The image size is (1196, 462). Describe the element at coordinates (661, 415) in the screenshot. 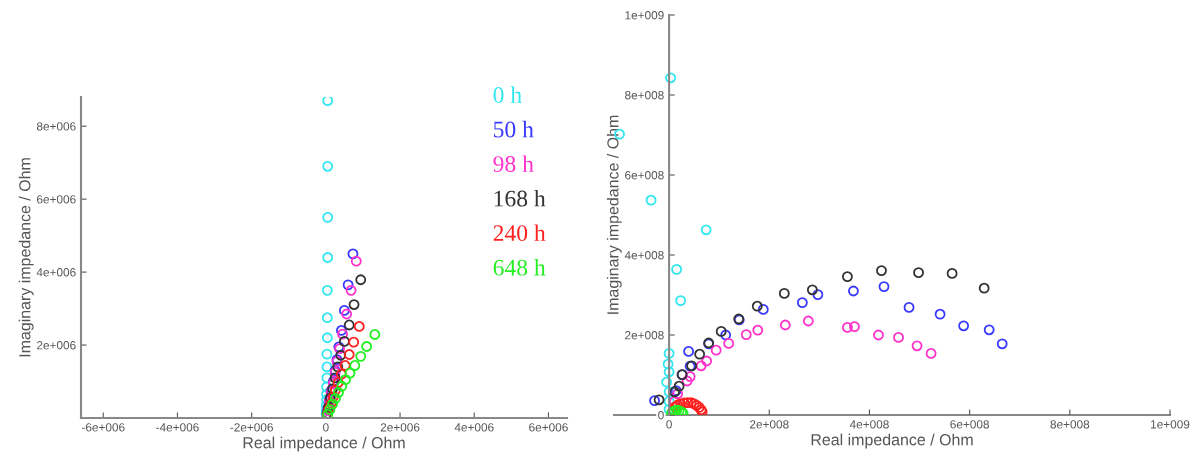

I see `y-tick-label: 0` at that location.